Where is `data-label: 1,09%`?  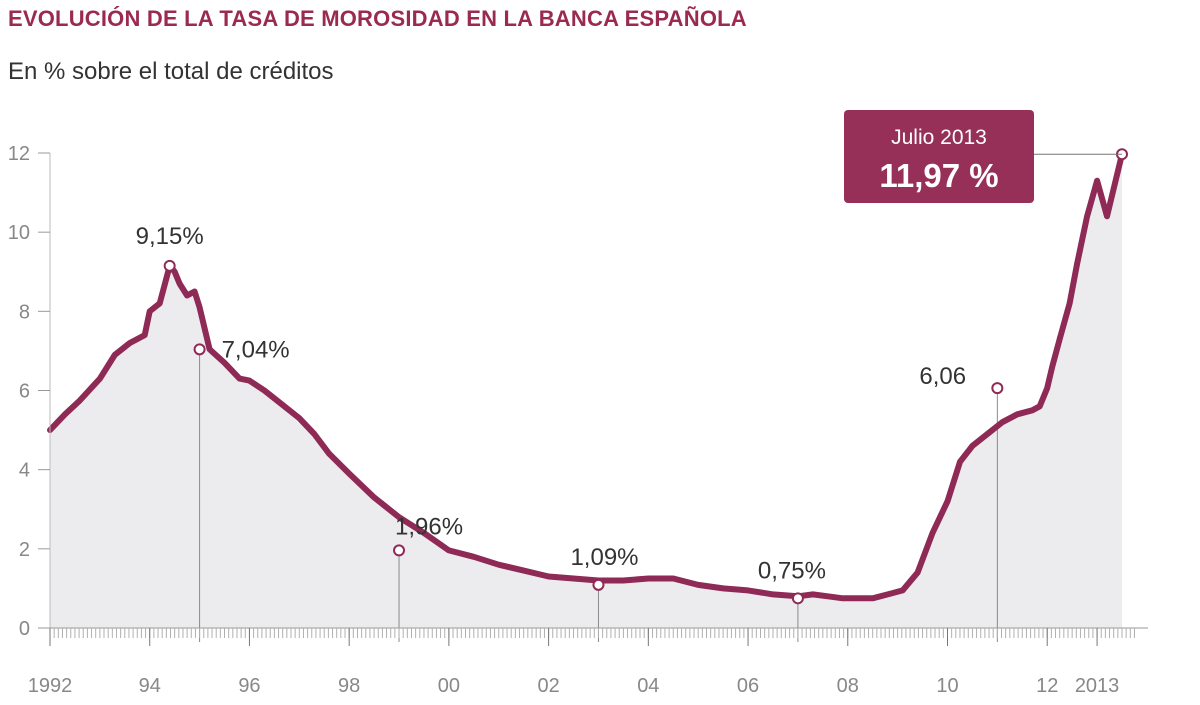 data-label: 1,09% is located at coordinates (604, 557).